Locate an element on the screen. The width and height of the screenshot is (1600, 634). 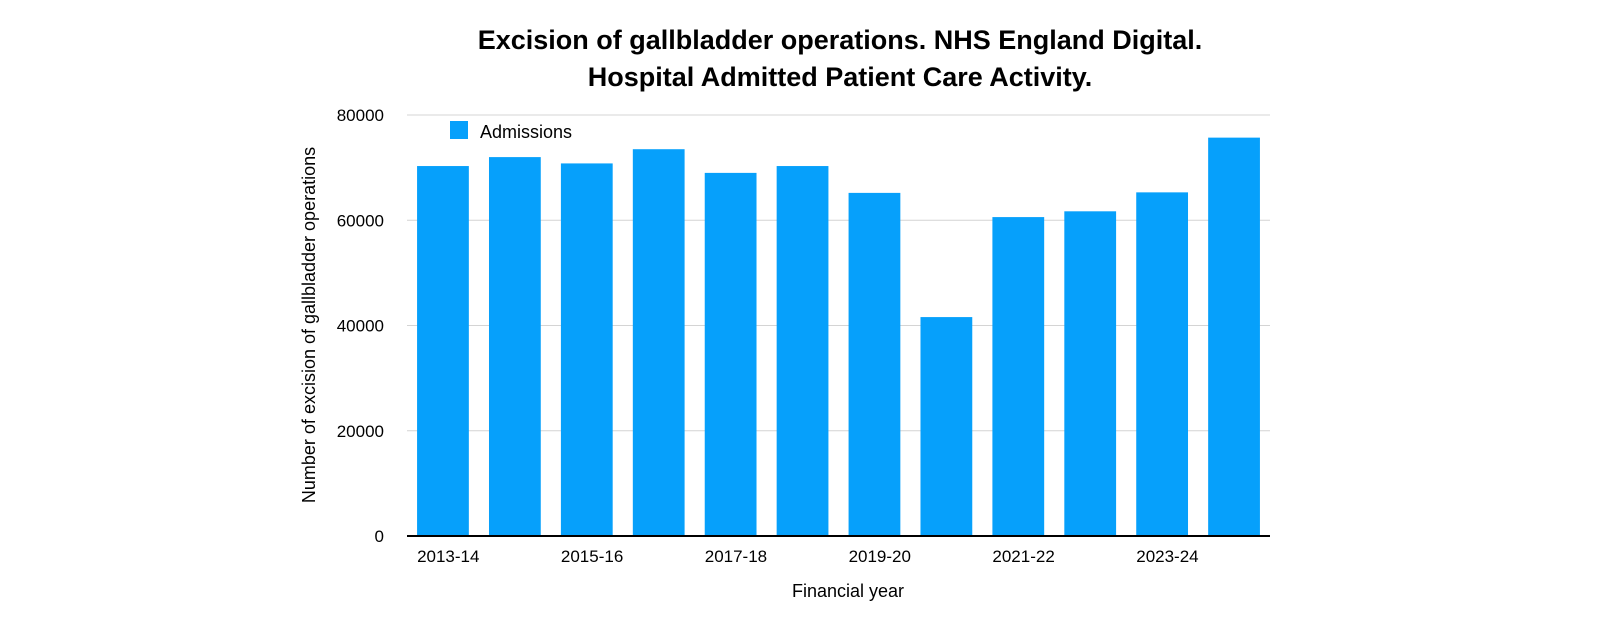
legend-label-admissions: Admissions is located at coordinates (526, 132).